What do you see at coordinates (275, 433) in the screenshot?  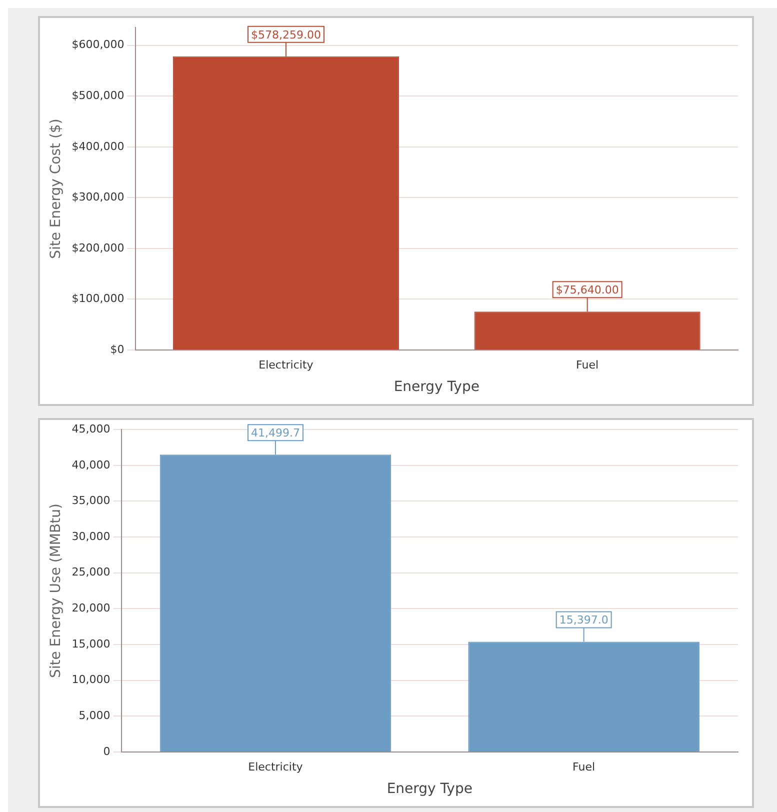 I see `data-label: 41,499.7` at bounding box center [275, 433].